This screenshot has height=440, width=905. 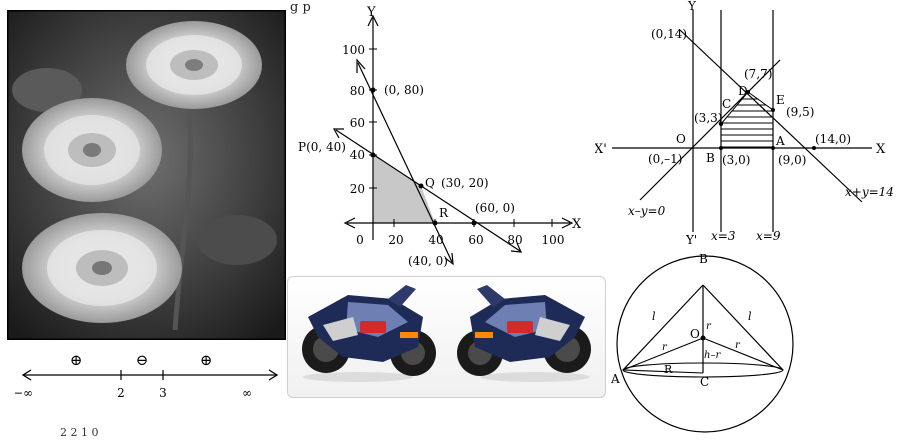 I want to click on x-tick-20: 20, so click(x=395, y=240).